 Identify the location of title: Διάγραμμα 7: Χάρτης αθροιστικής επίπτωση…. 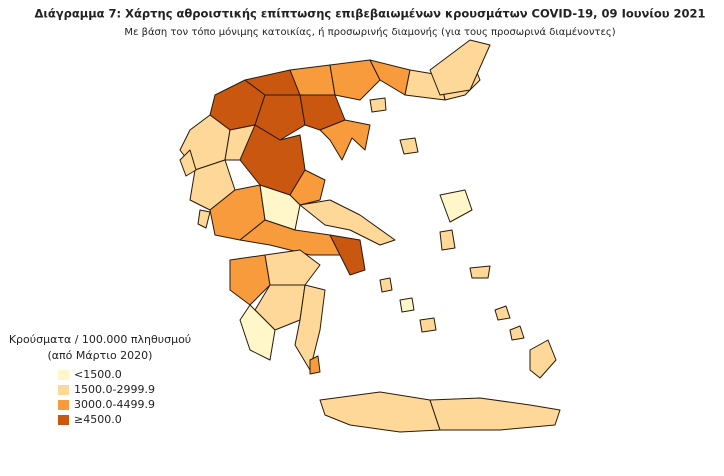
(369, 14).